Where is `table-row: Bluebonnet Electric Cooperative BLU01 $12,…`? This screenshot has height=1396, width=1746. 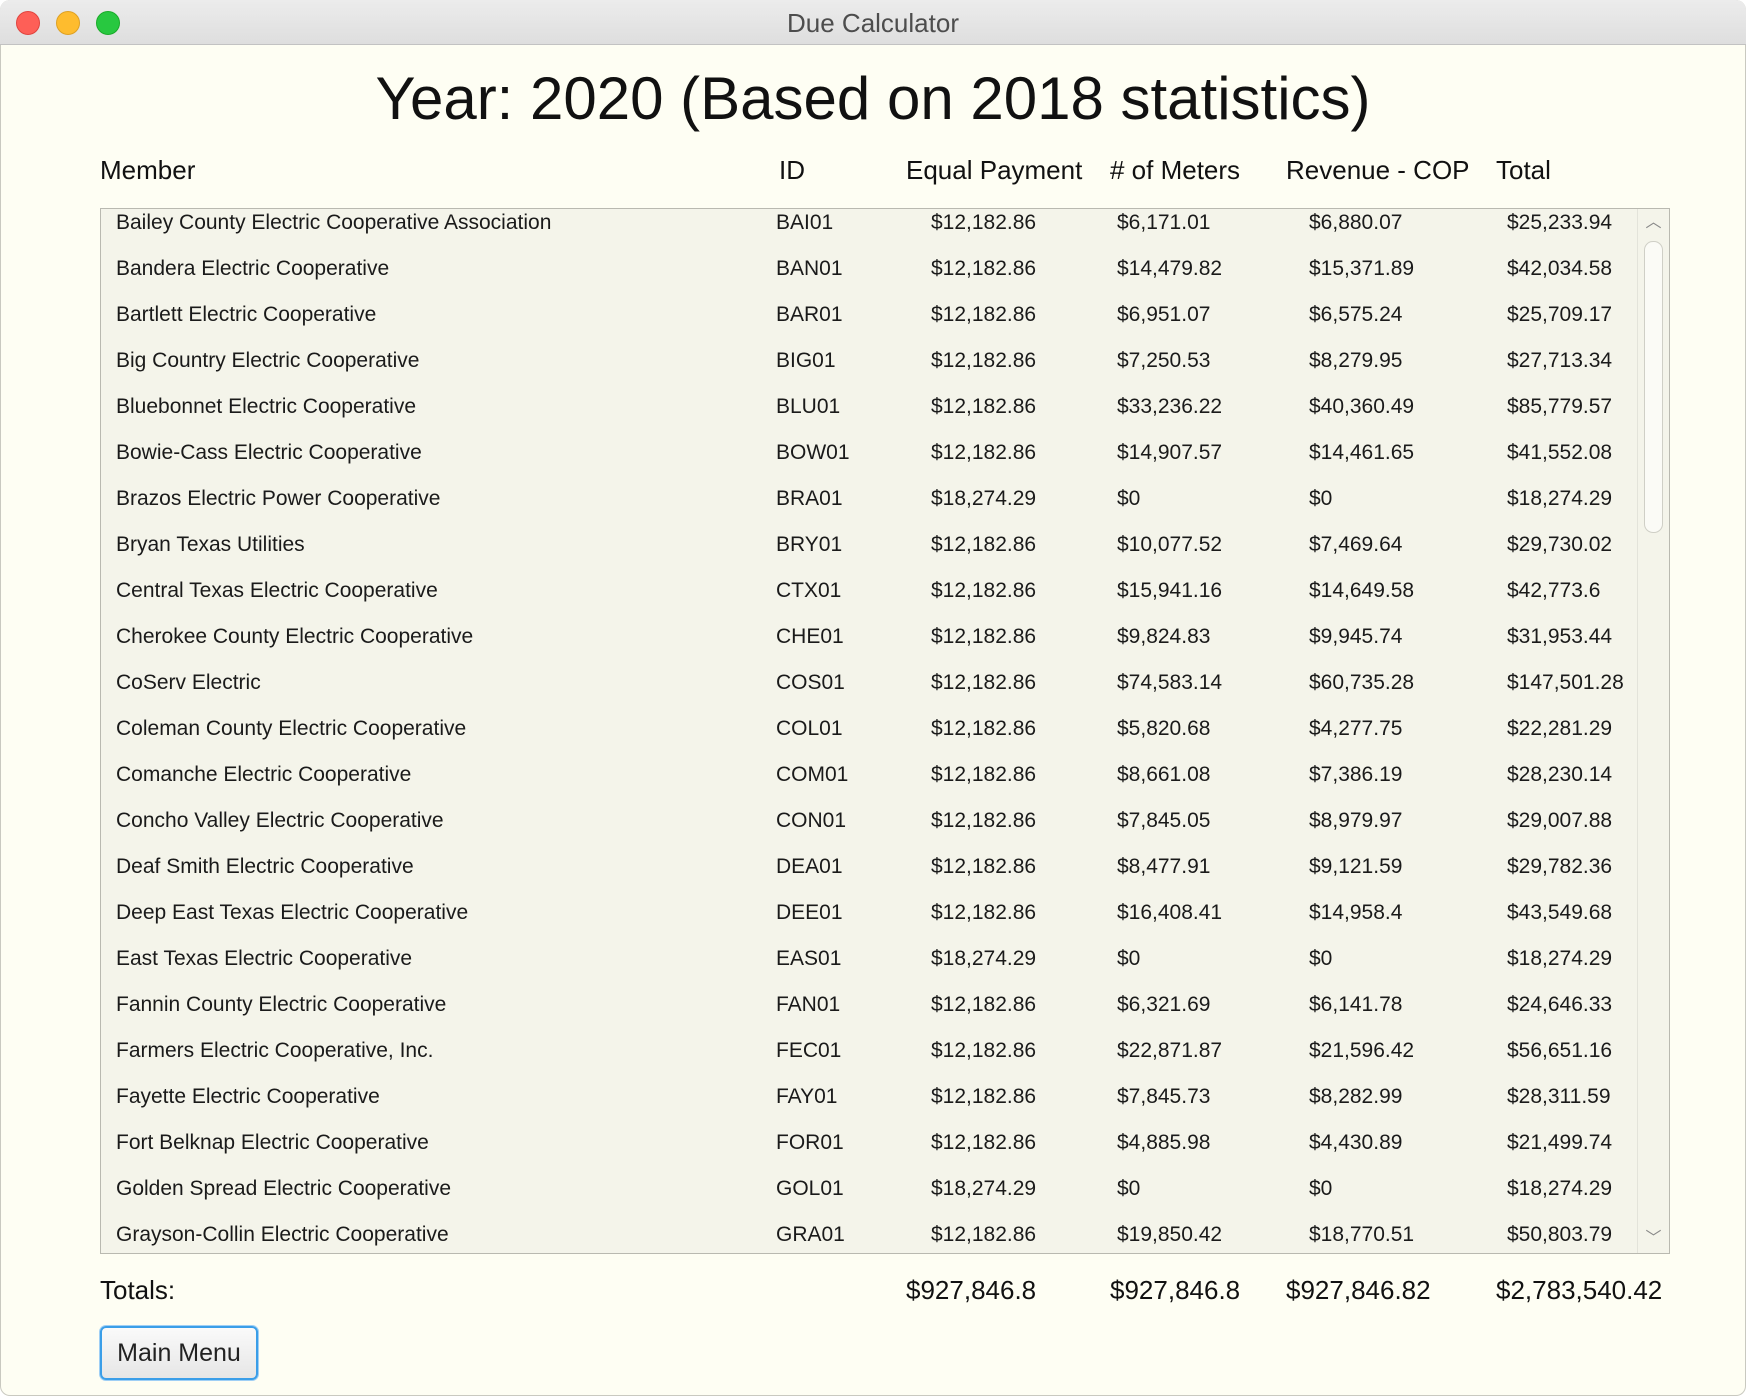 table-row: Bluebonnet Electric Cooperative BLU01 $12,… is located at coordinates (870, 416).